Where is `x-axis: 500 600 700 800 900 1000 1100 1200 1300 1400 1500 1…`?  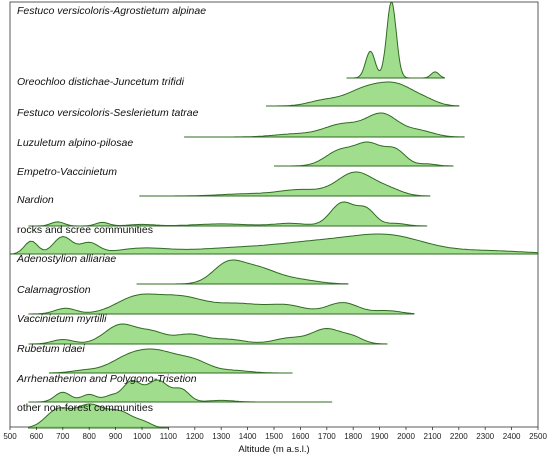
x-axis: 500 600 700 800 900 1000 1100 1200 1300 1400 1500 1… is located at coordinates (275, 434).